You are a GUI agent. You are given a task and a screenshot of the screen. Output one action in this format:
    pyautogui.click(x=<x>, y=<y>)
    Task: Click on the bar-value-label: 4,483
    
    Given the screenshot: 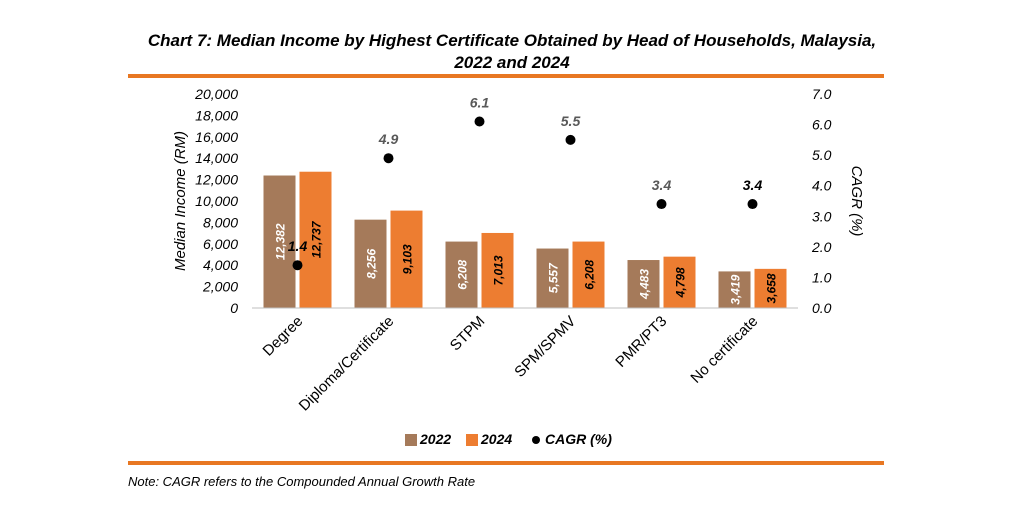 What is the action you would take?
    pyautogui.click(x=645, y=284)
    